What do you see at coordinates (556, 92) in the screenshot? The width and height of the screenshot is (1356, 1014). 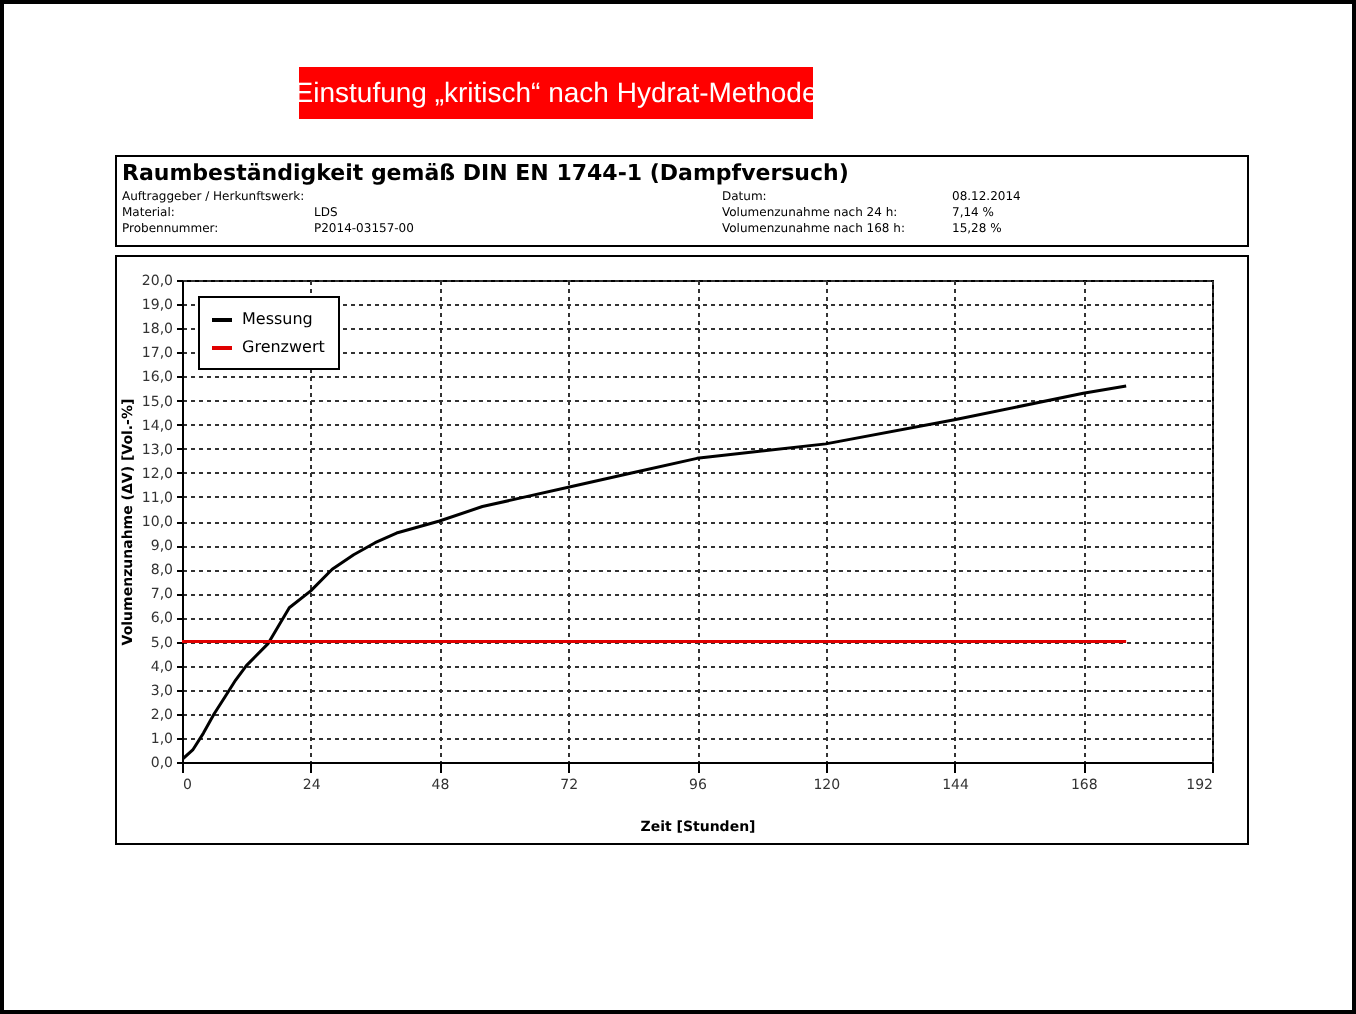 I see `chart-title: Einstufung „kritisch“ nach Hydrat-Methode` at bounding box center [556, 92].